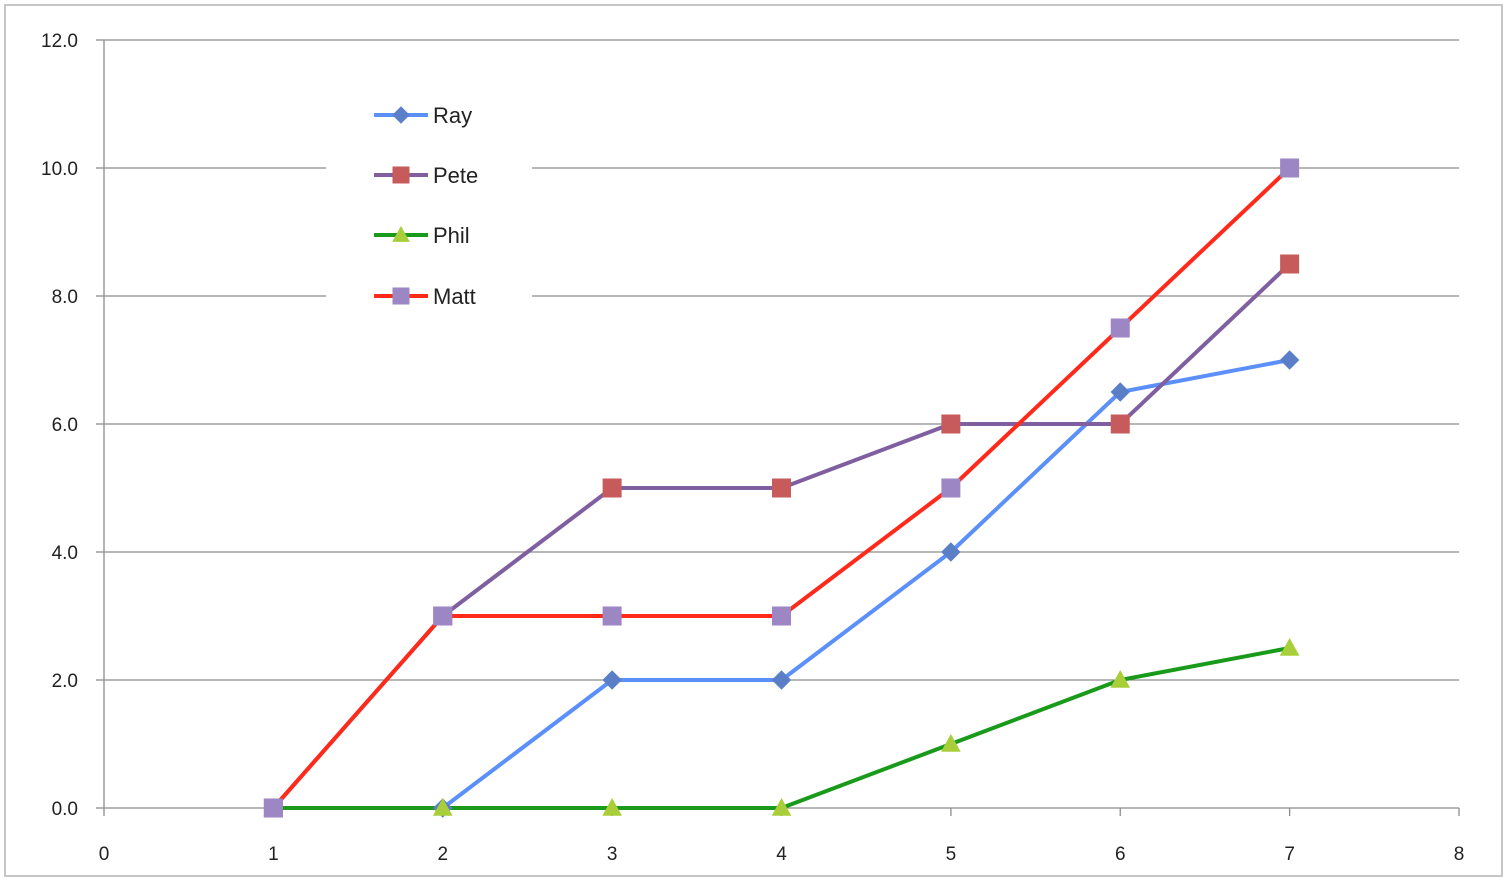 The image size is (1509, 881). I want to click on x-tick-label: 1, so click(273, 854).